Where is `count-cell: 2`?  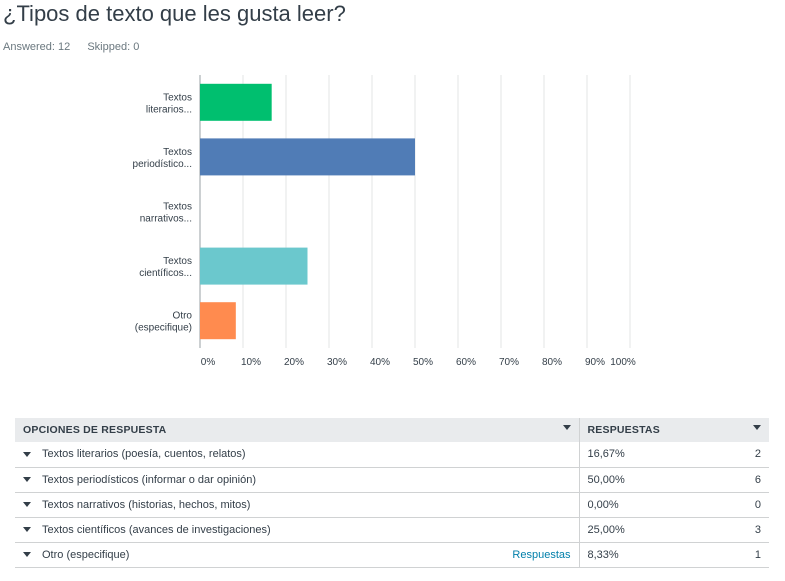 count-cell: 2 is located at coordinates (741, 455).